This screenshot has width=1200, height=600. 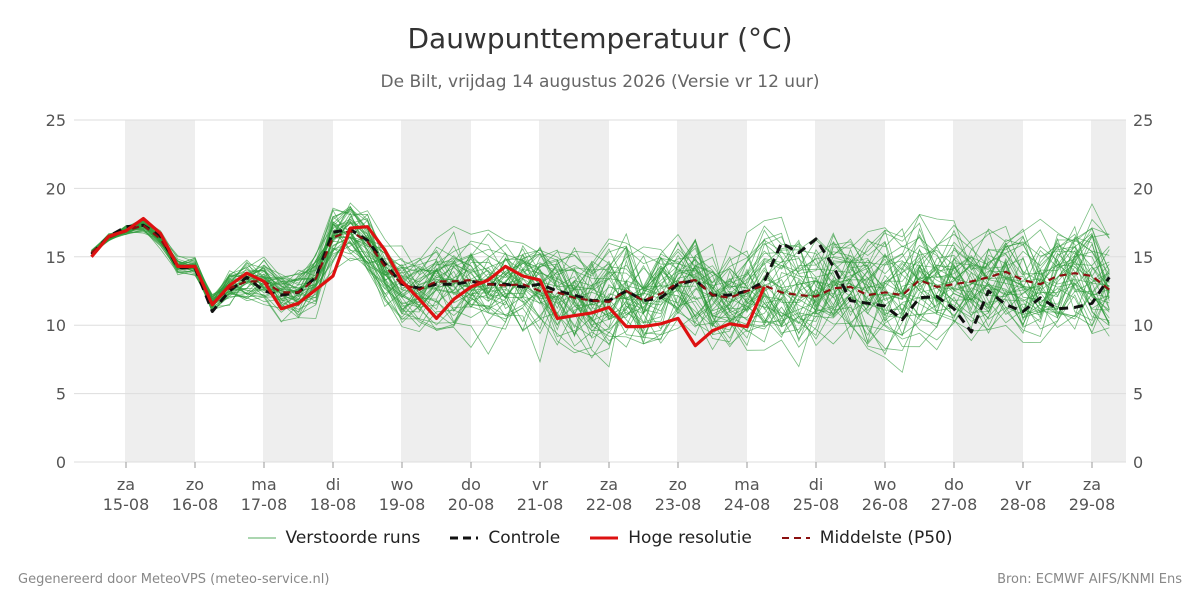 I want to click on y-tick-label: 5, so click(x=61, y=394).